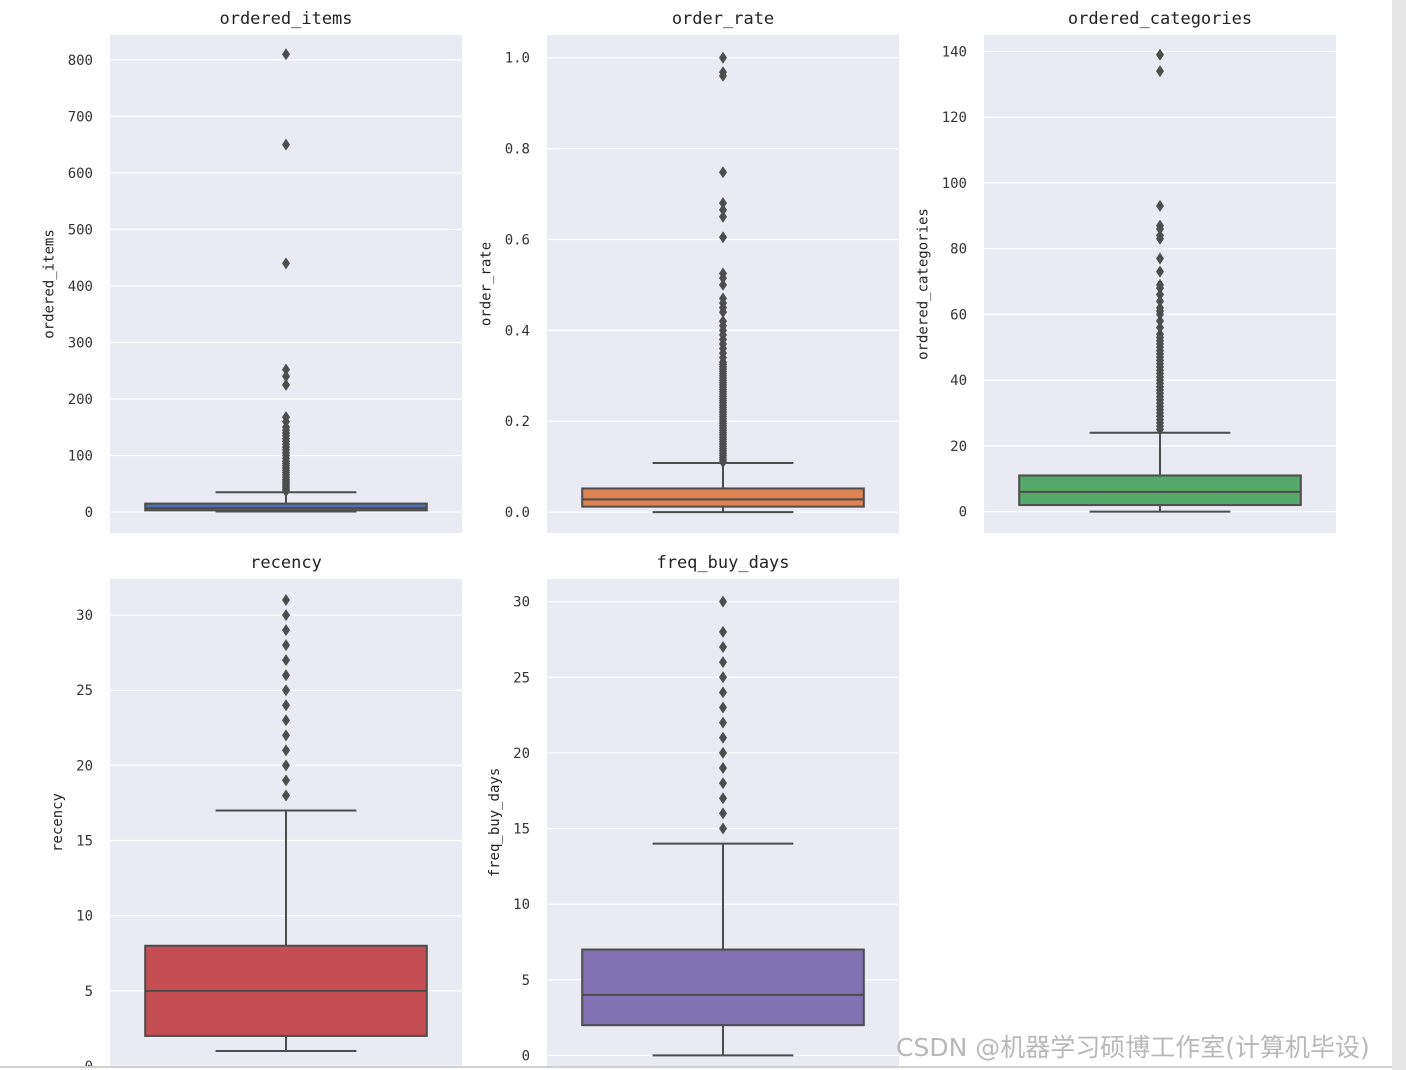  Describe the element at coordinates (80, 287) in the screenshot. I see `ytick-label: 400` at that location.